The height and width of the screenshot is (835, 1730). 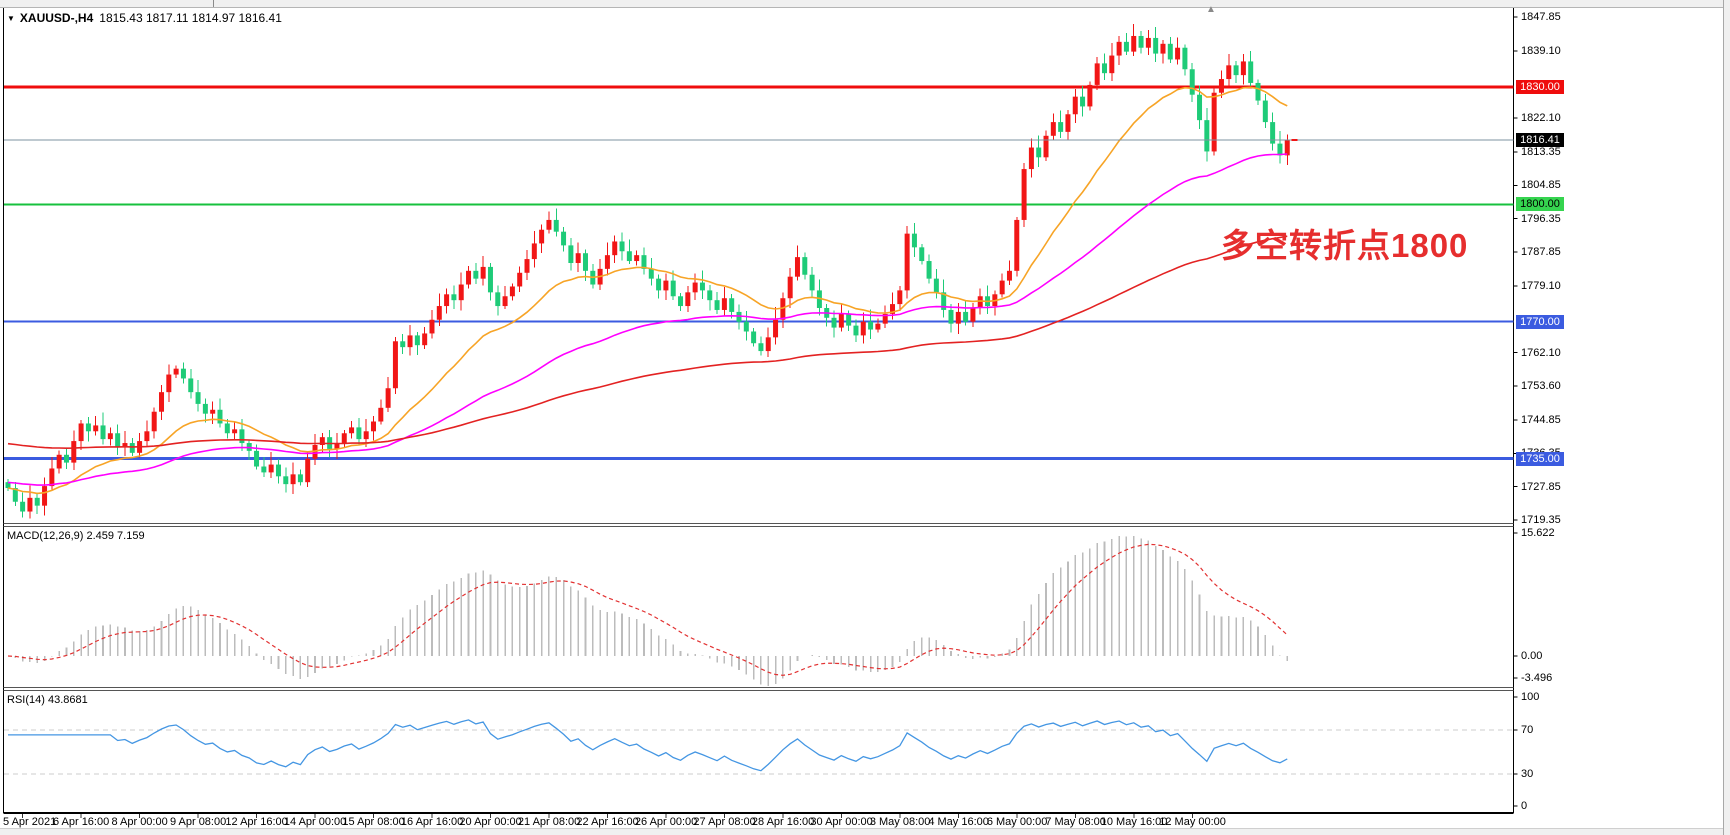 I want to click on time-axis-label: 15 Apr 08:00, so click(x=373, y=822).